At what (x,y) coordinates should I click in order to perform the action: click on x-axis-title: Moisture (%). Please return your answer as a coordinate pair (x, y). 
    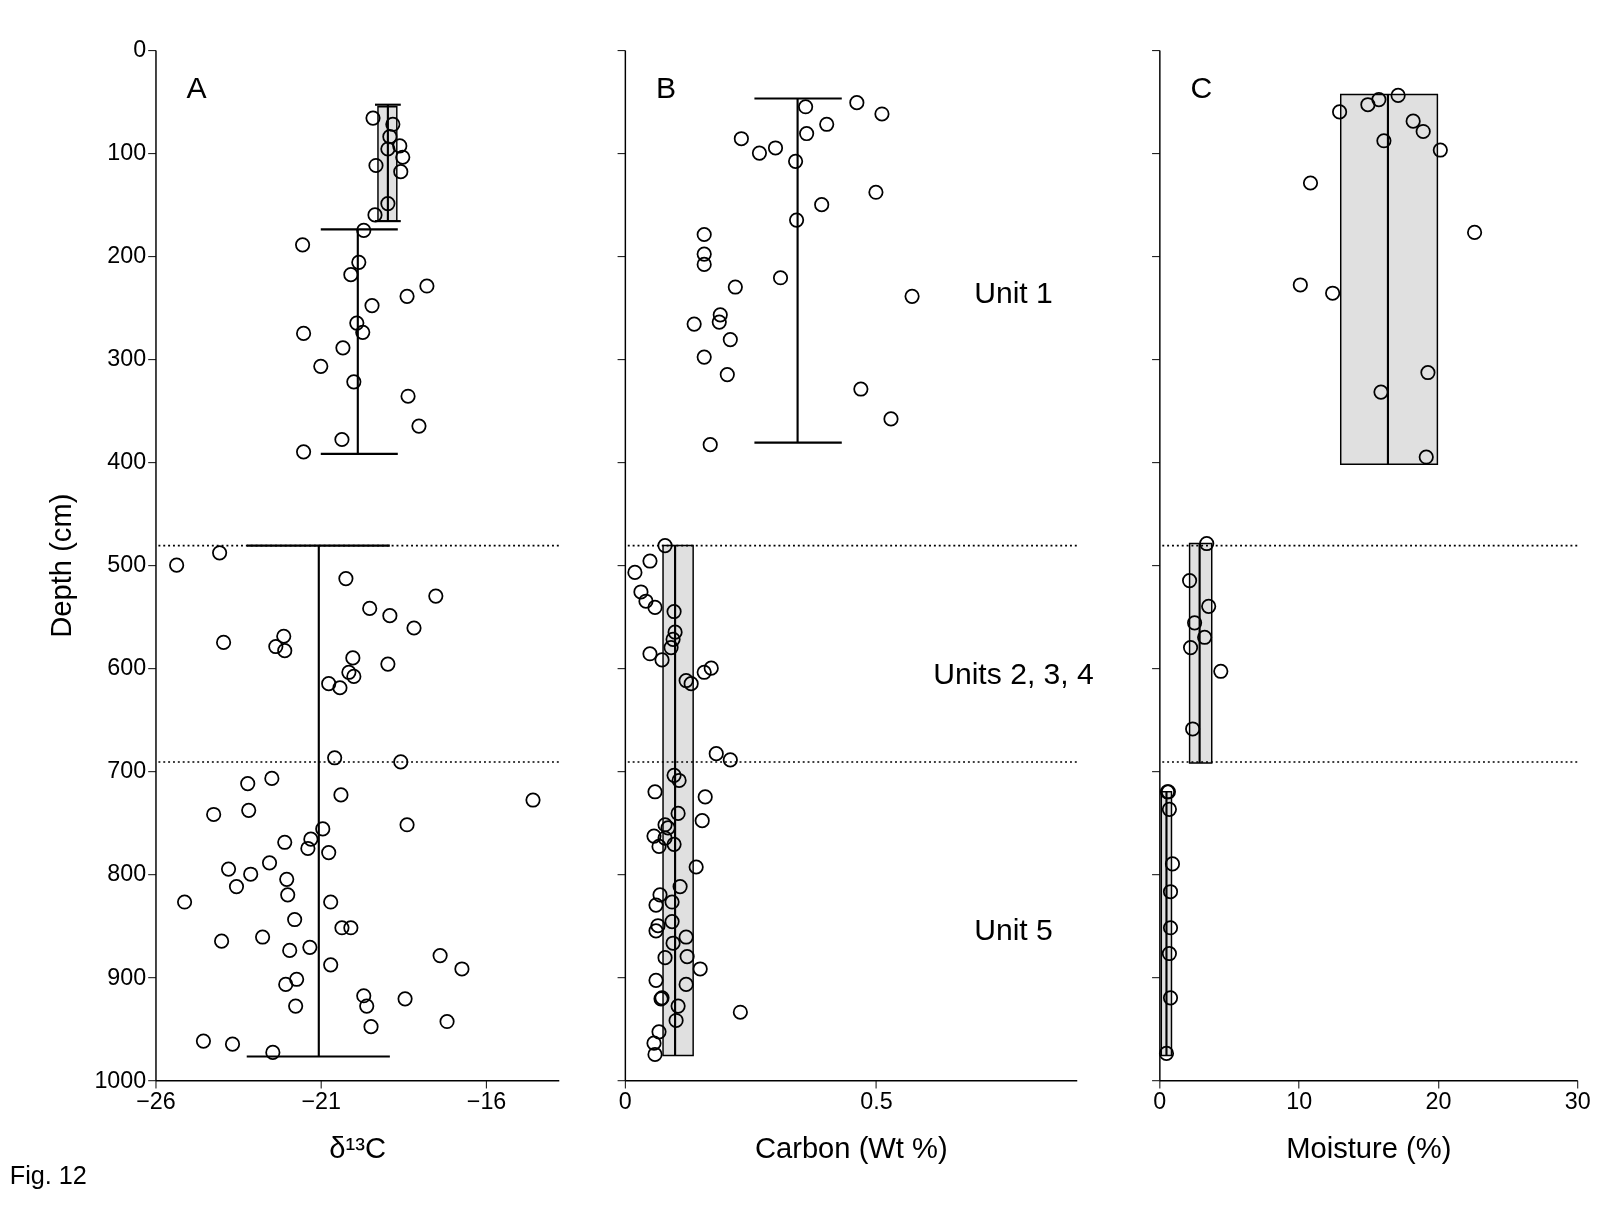
    Looking at the image, I should click on (1369, 1148).